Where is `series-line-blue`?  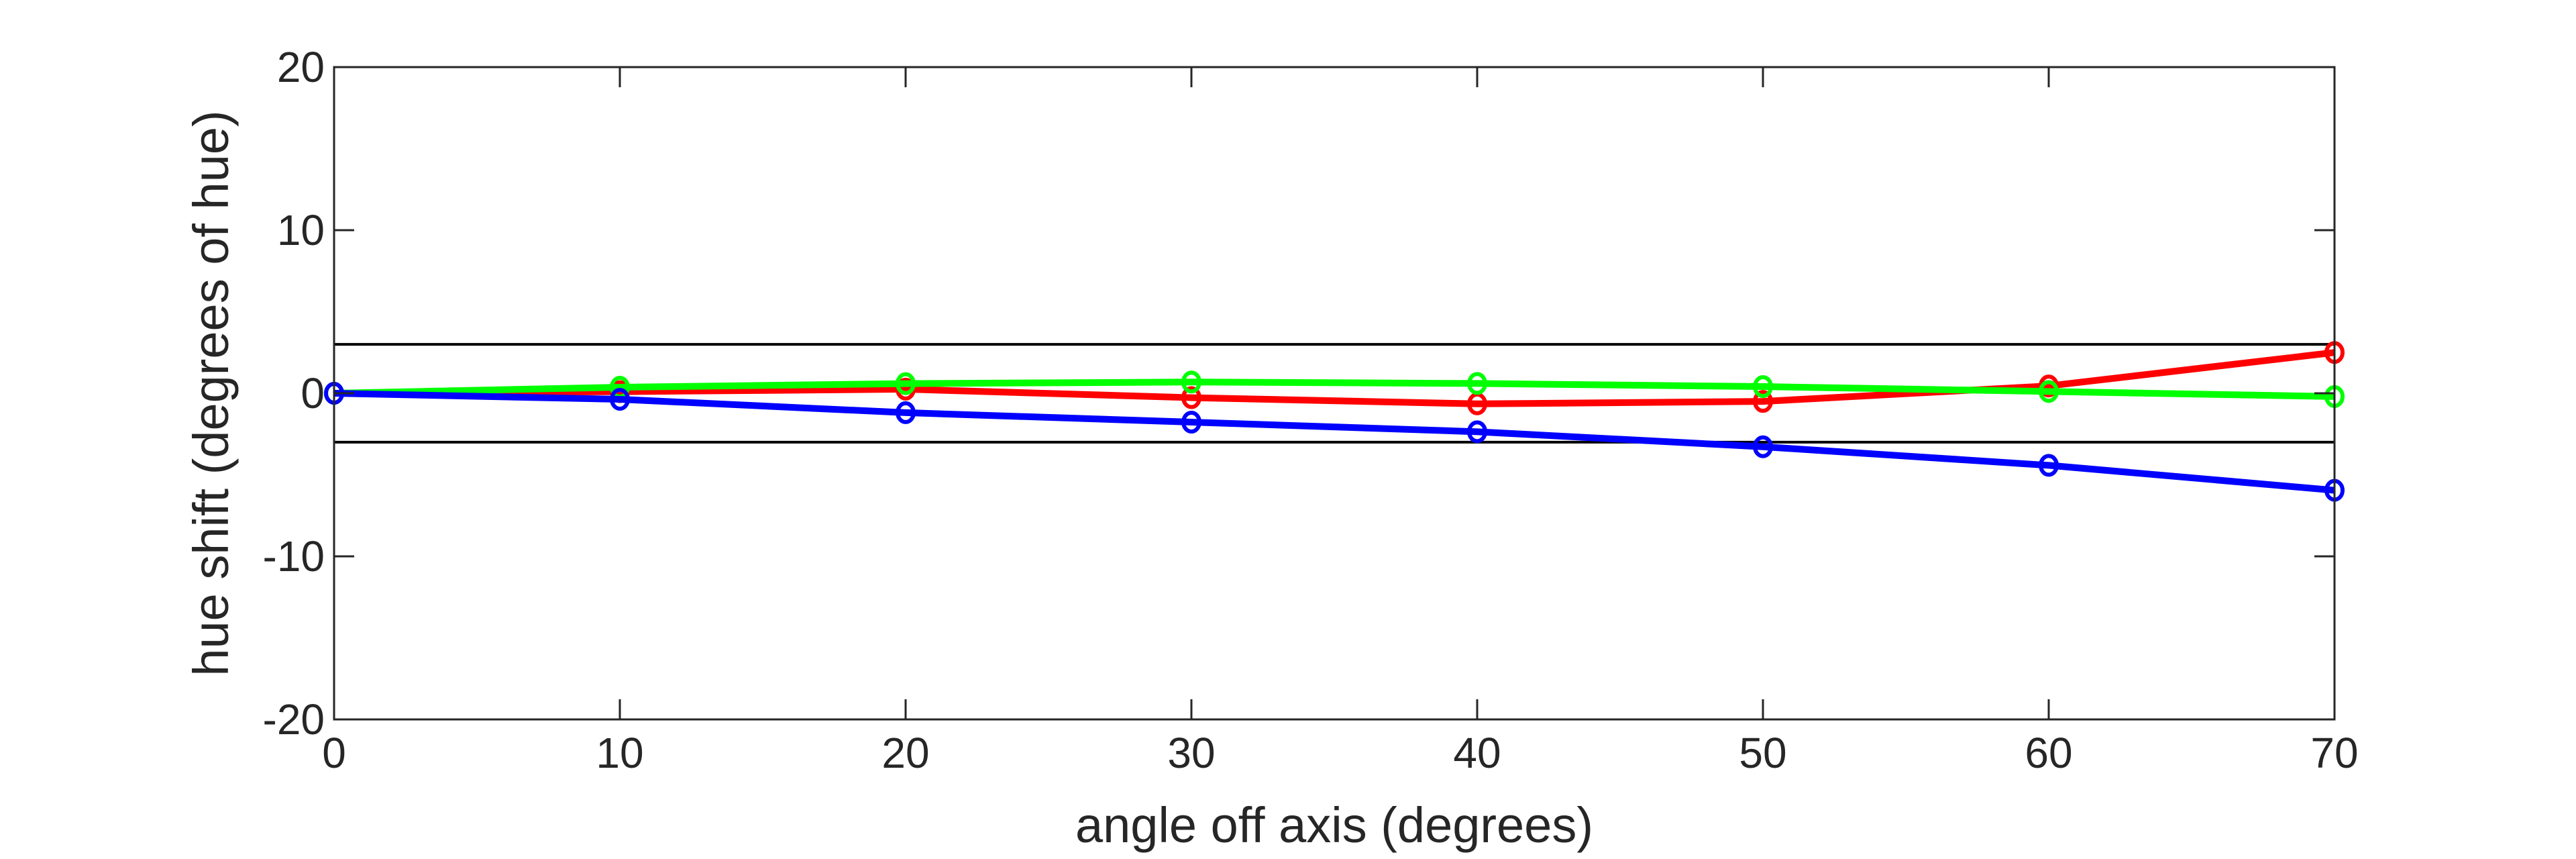
series-line-blue is located at coordinates (1334, 442).